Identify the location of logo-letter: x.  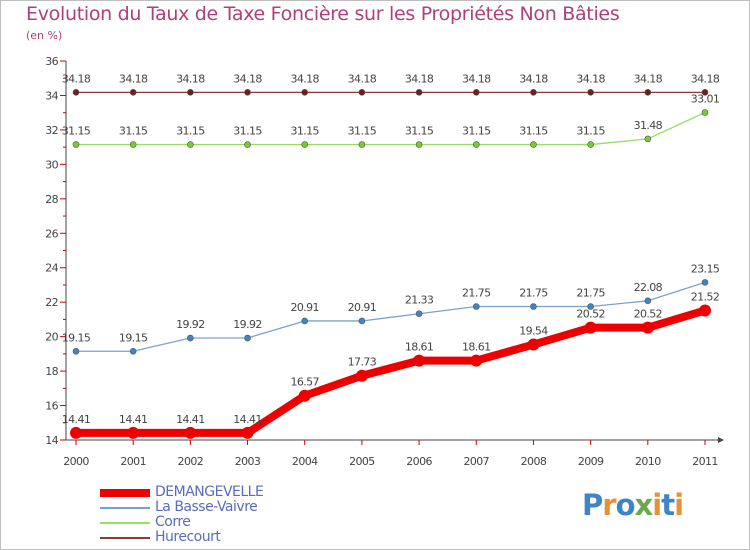
(644, 505).